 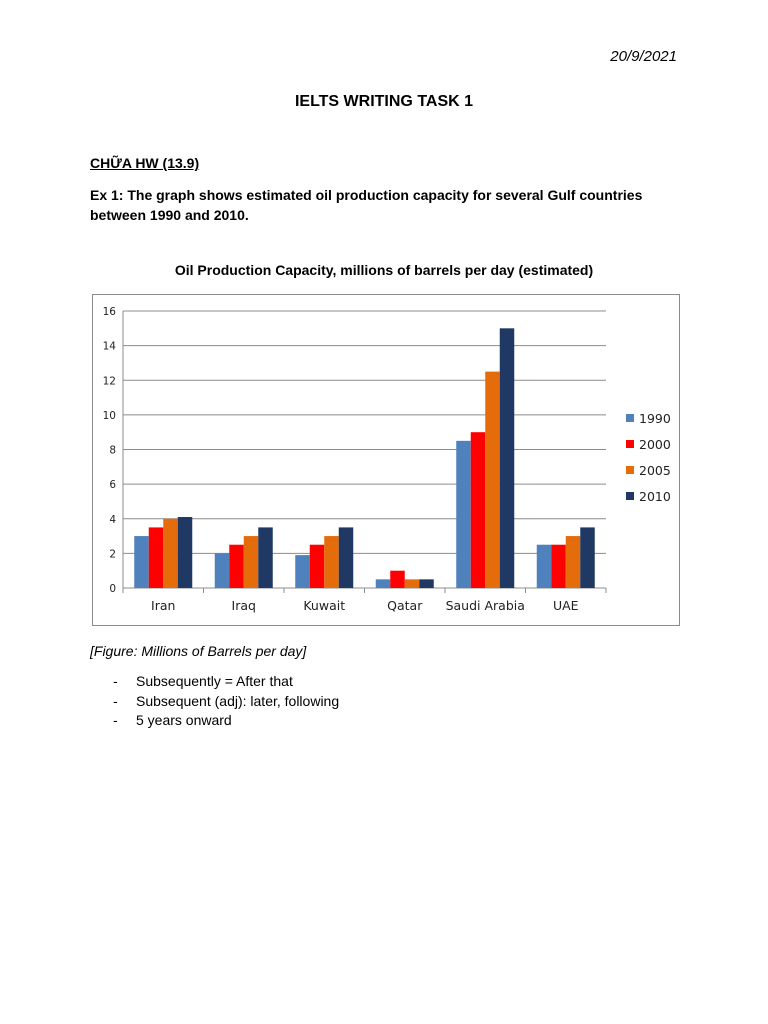 I want to click on list-item: - Subsequent (adj): later, following, so click(x=226, y=702).